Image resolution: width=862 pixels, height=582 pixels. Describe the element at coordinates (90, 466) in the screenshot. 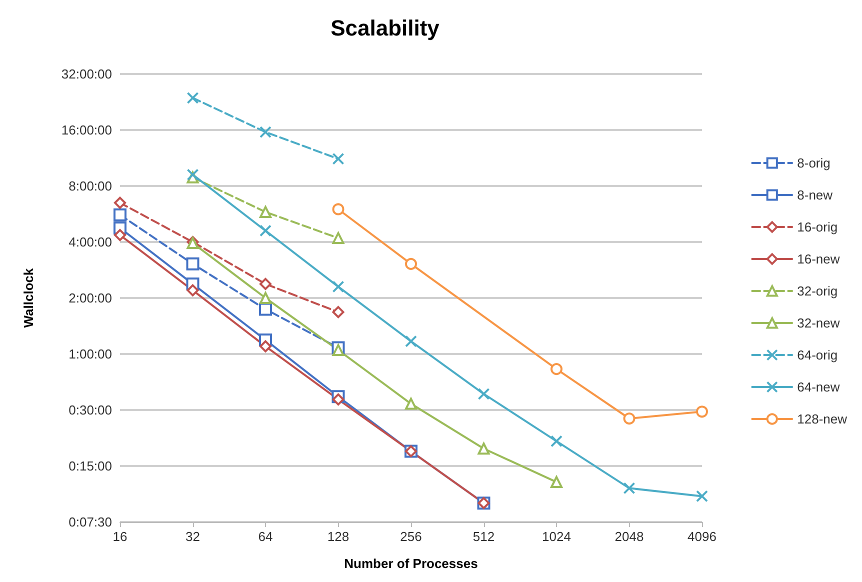

I see `y-tick-label: 0:15:00` at that location.